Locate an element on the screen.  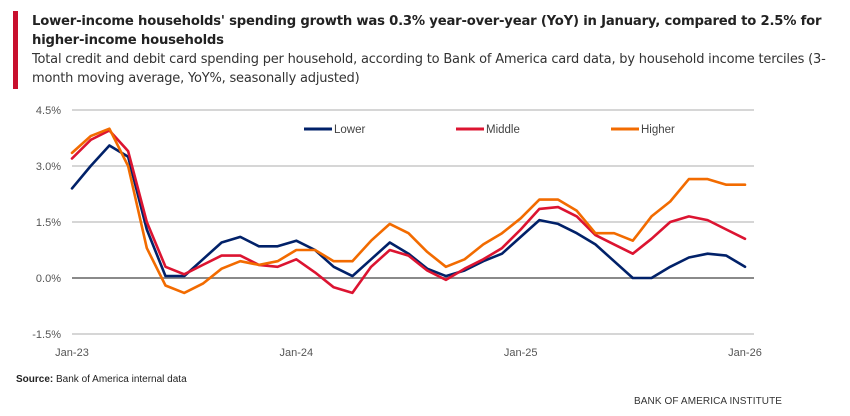
legend-item-middle: Middle is located at coordinates (488, 130).